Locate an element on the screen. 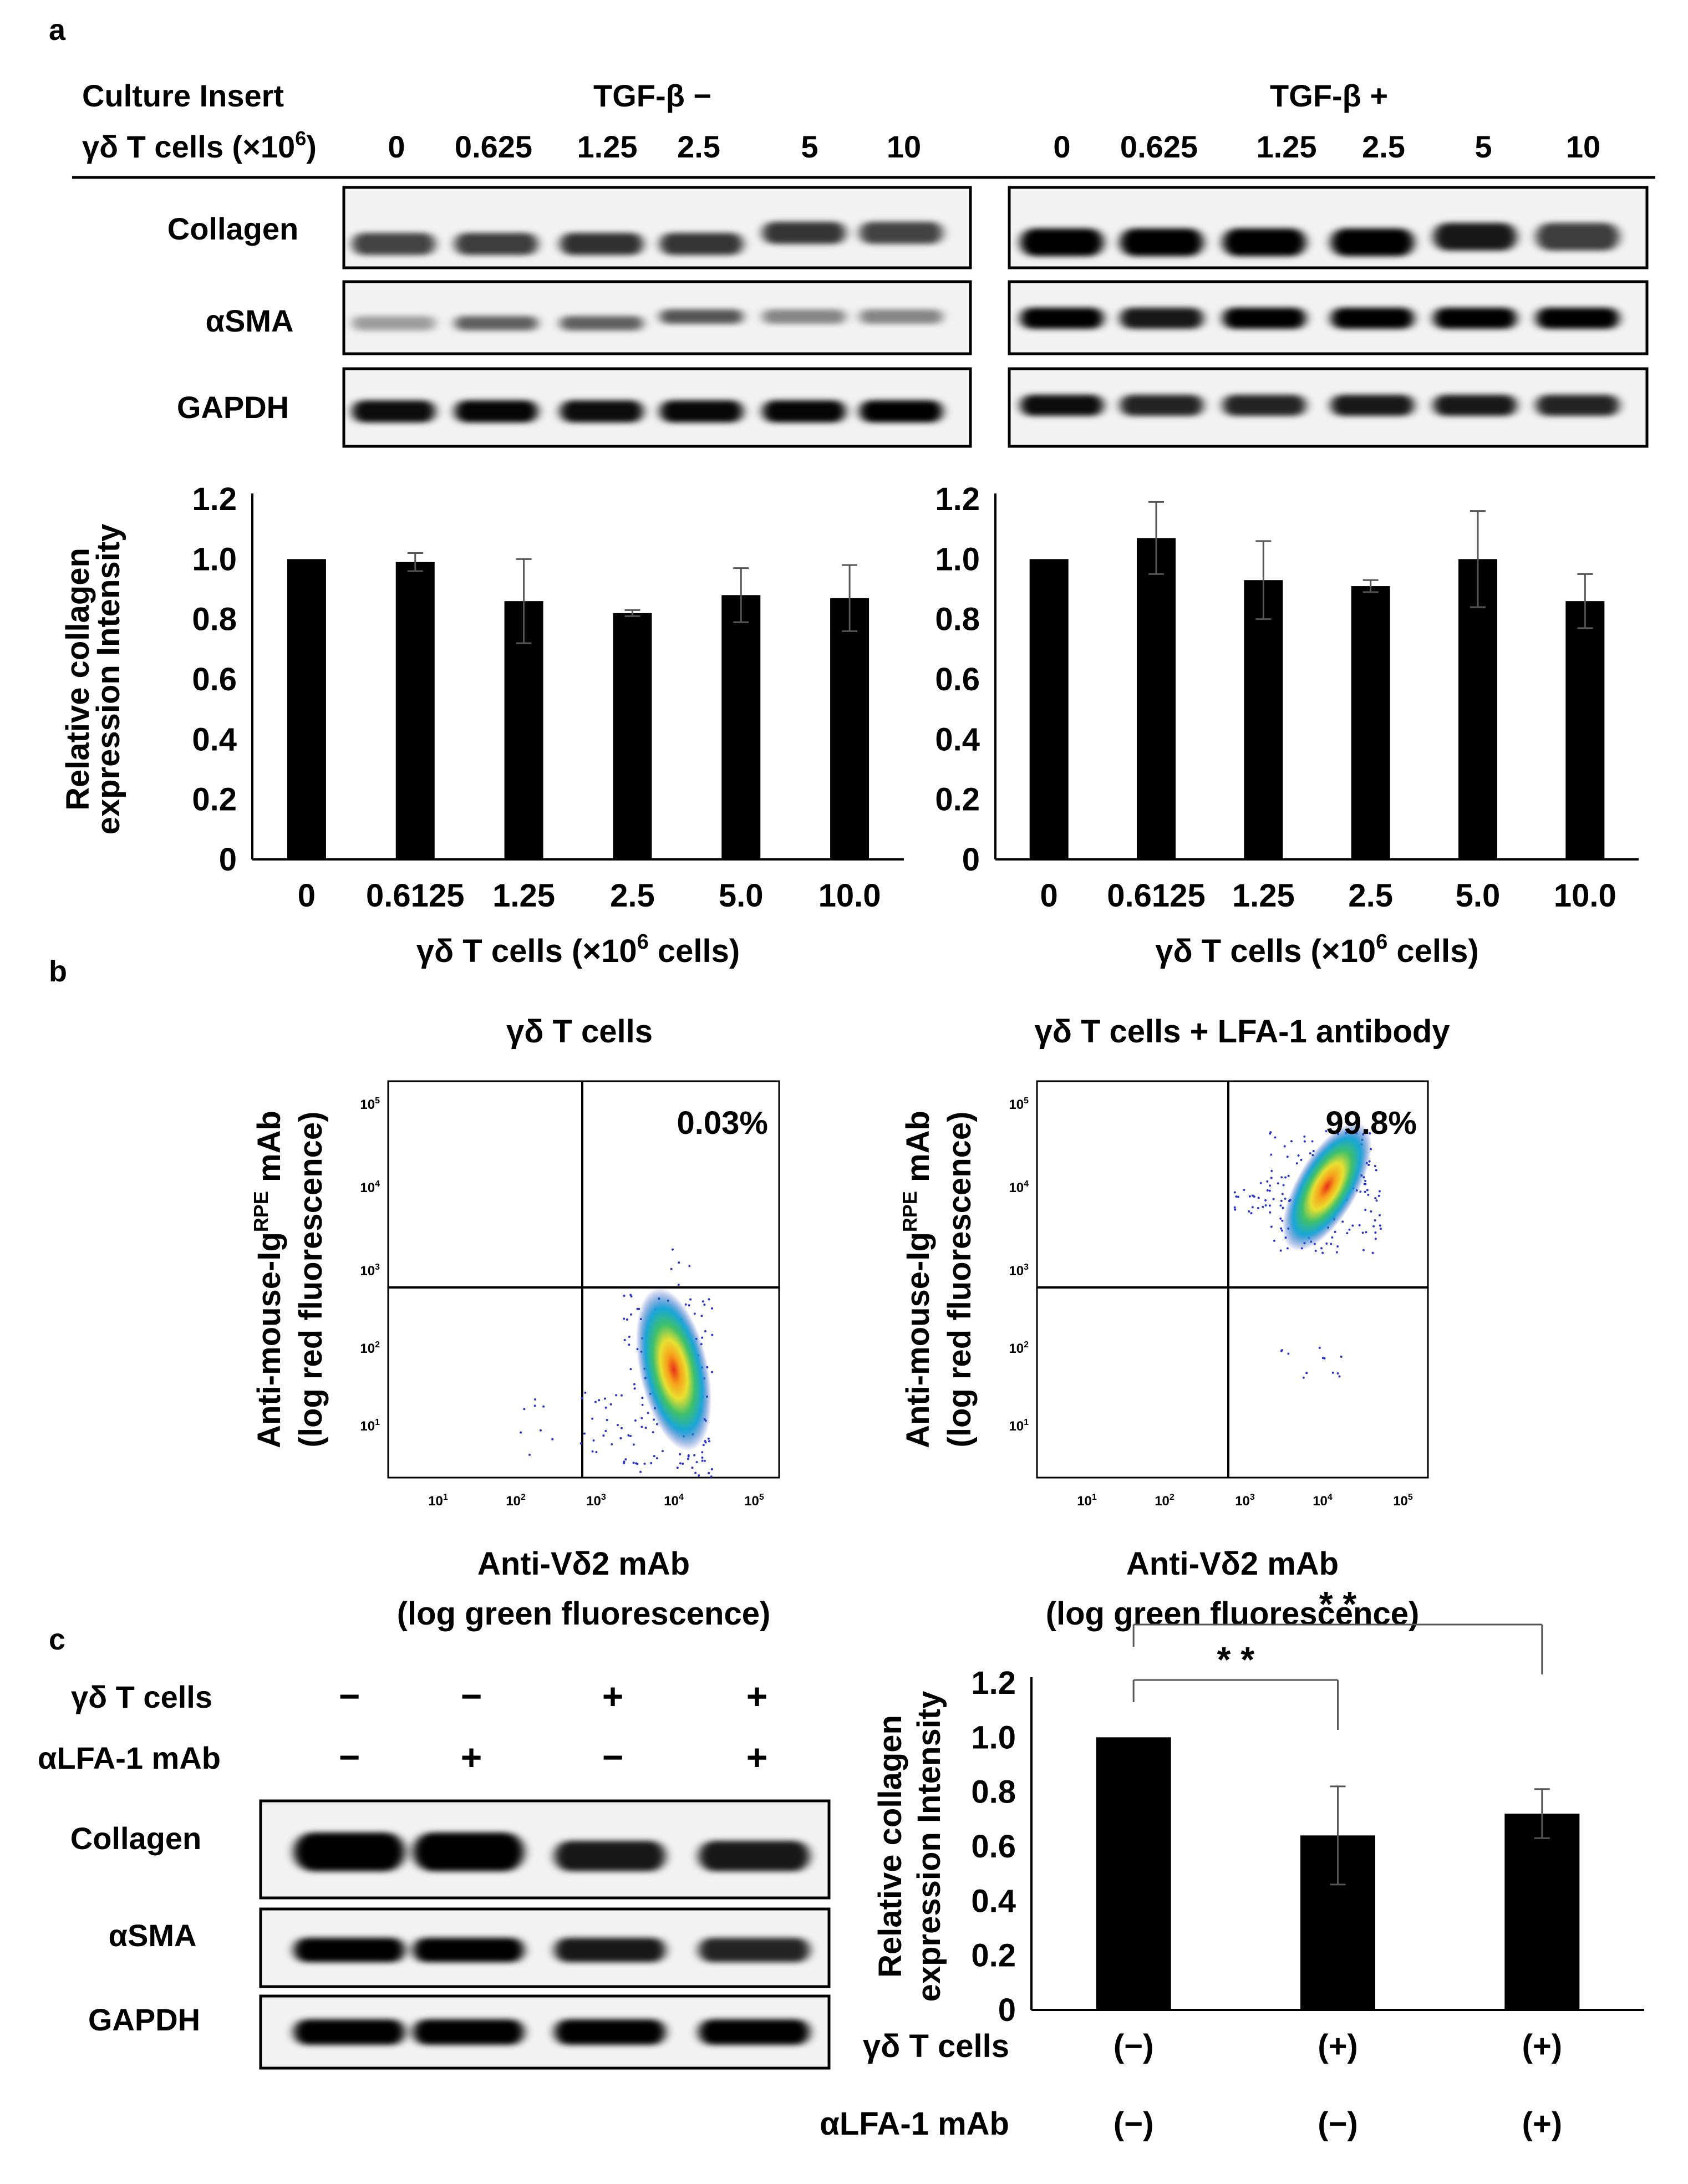 The height and width of the screenshot is (2184, 1688). dose-label: 5 is located at coordinates (809, 146).